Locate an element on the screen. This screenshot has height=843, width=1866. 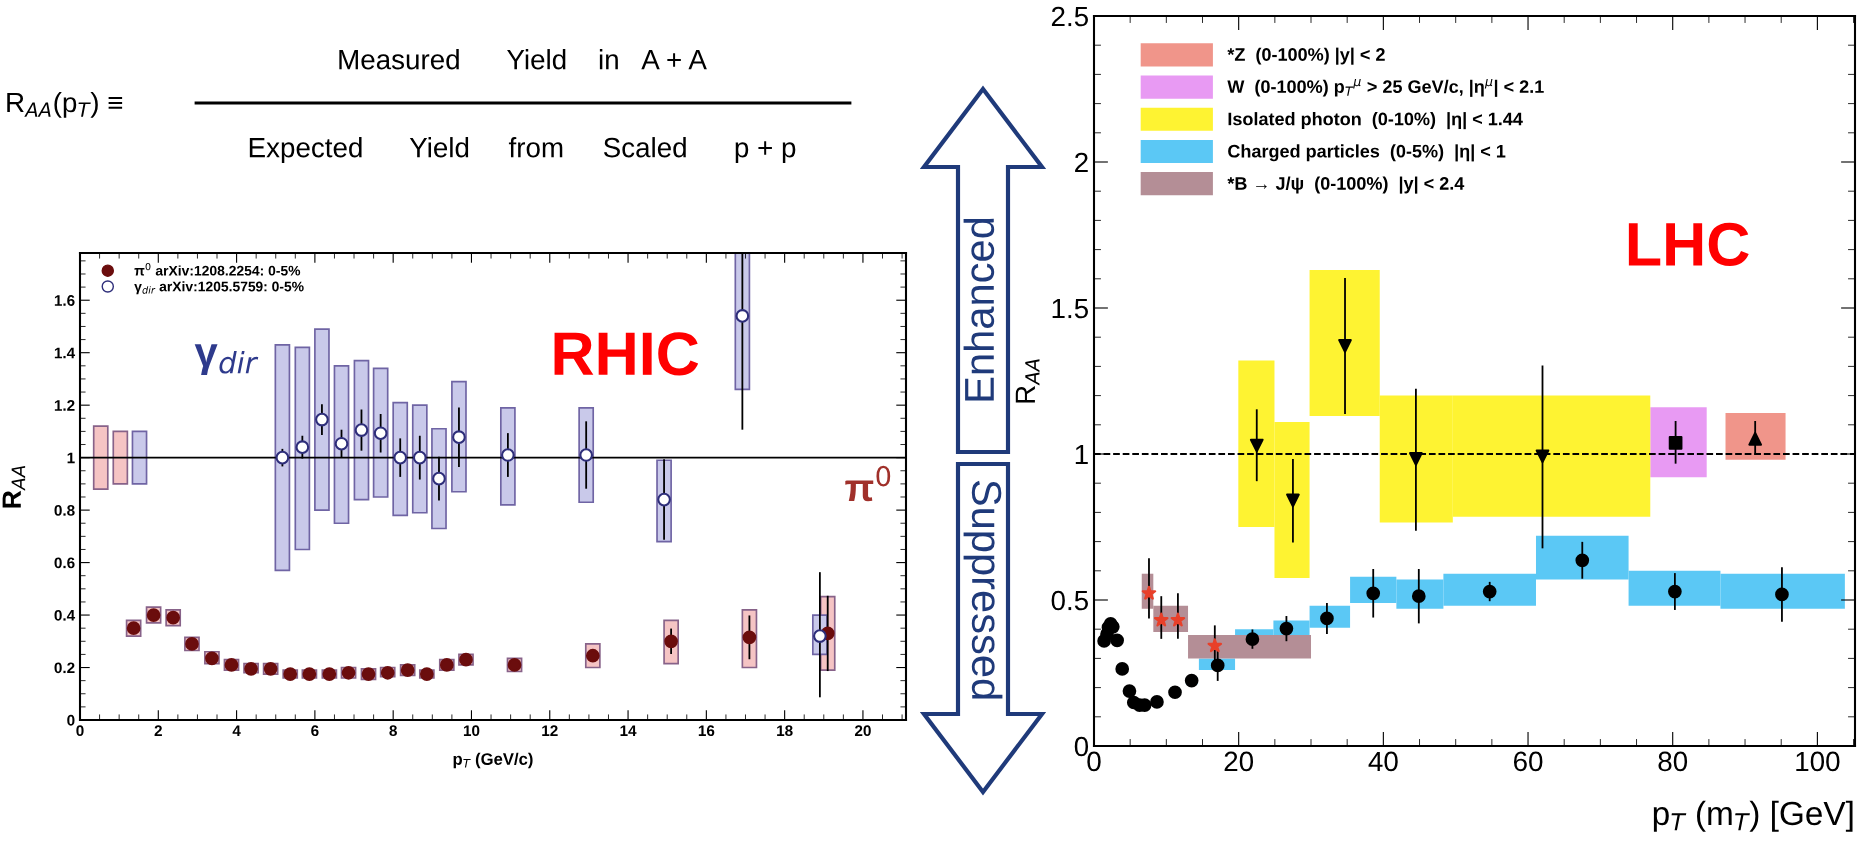
x-tick-label: 40 is located at coordinates (1383, 761).